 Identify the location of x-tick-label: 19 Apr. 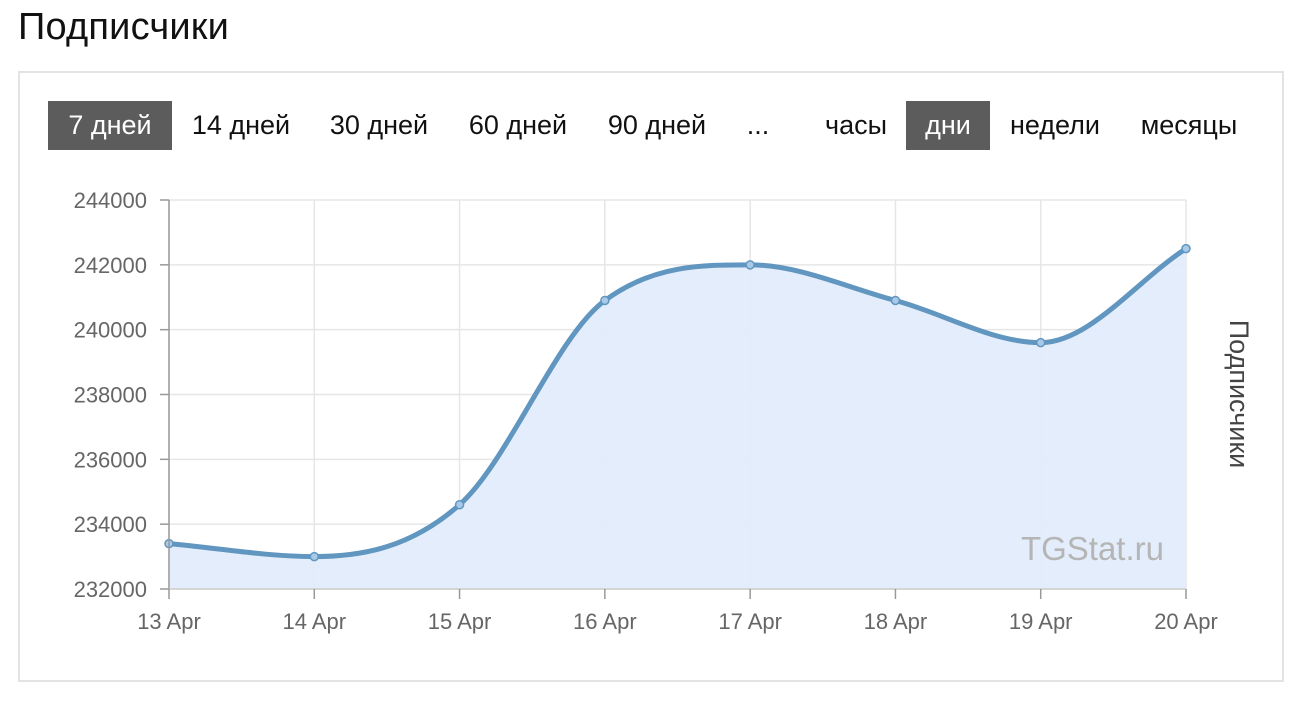
(1041, 621).